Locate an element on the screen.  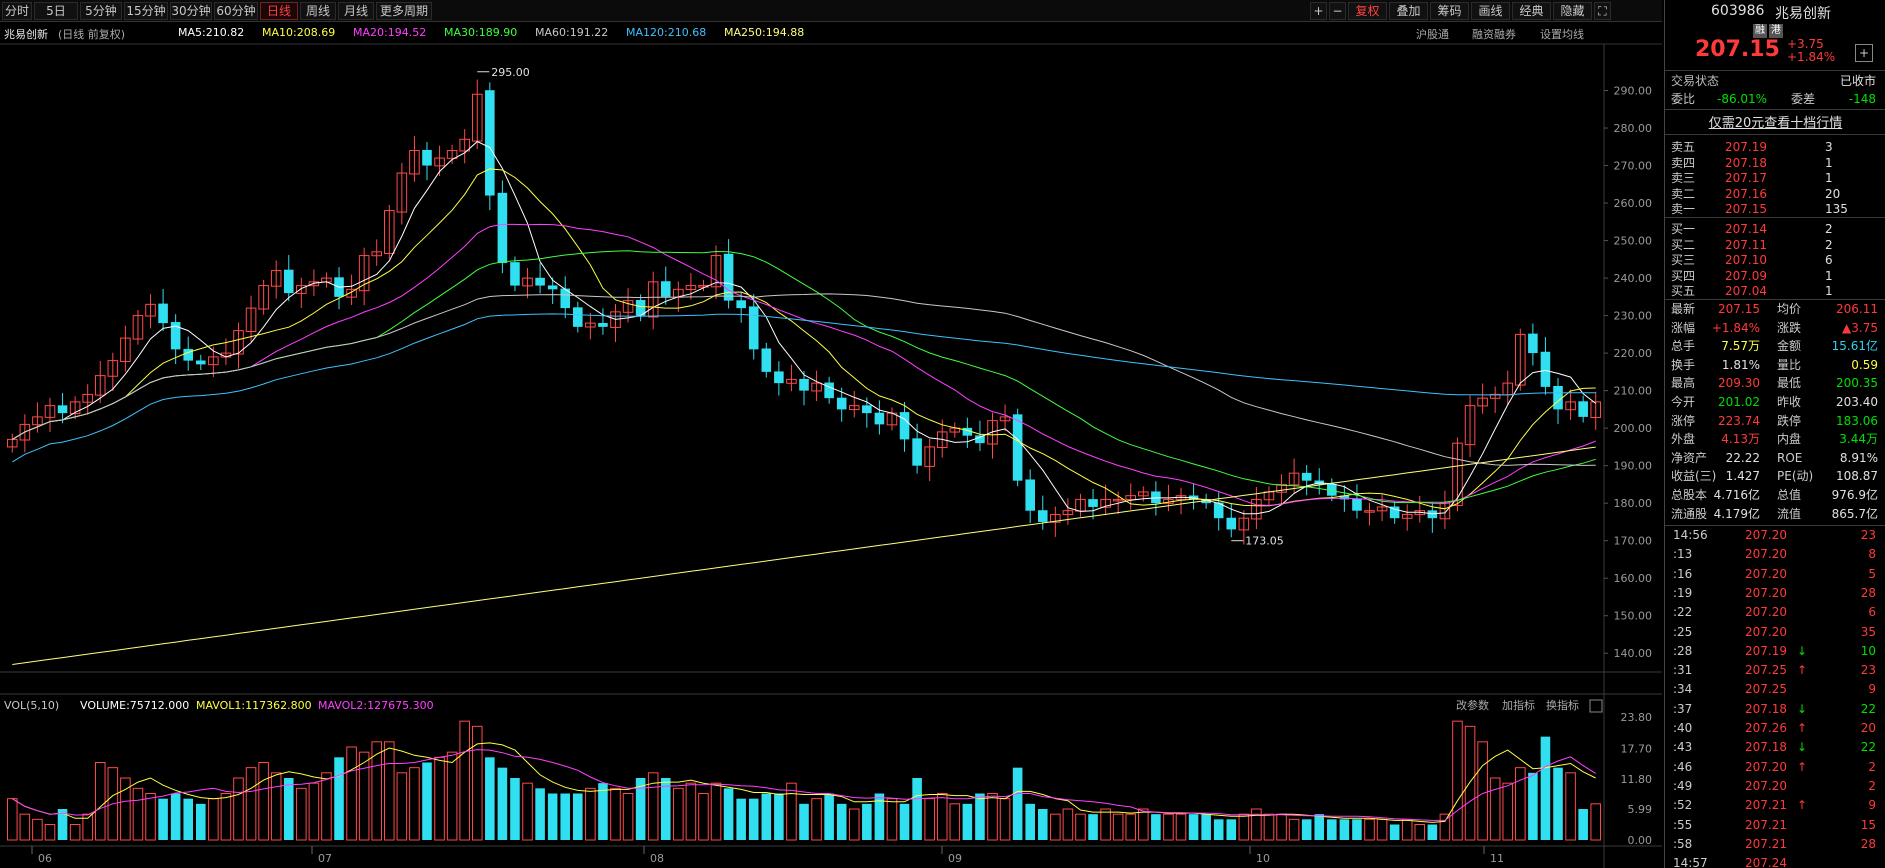
info-link-1: 融资融券 is located at coordinates (1494, 34).